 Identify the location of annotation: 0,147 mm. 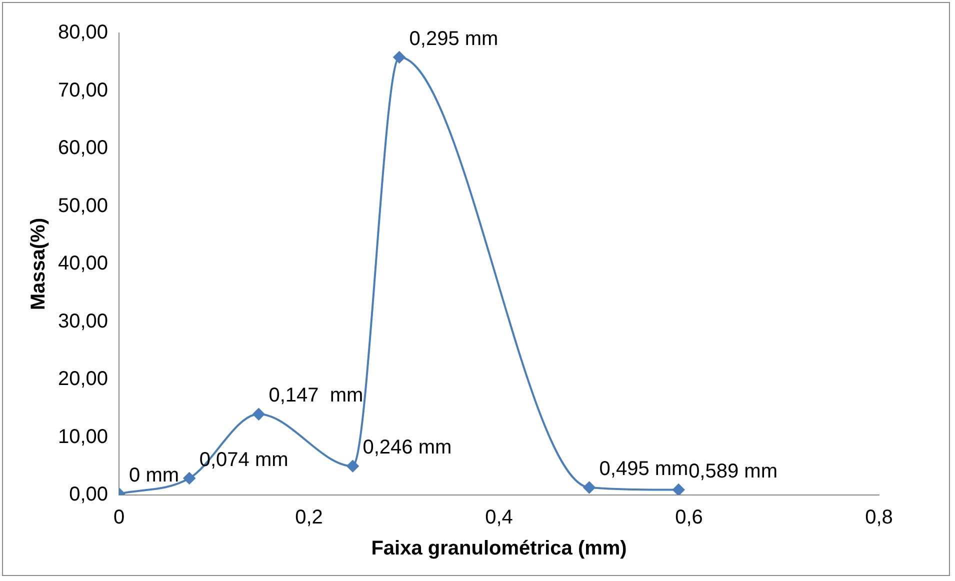
(316, 395).